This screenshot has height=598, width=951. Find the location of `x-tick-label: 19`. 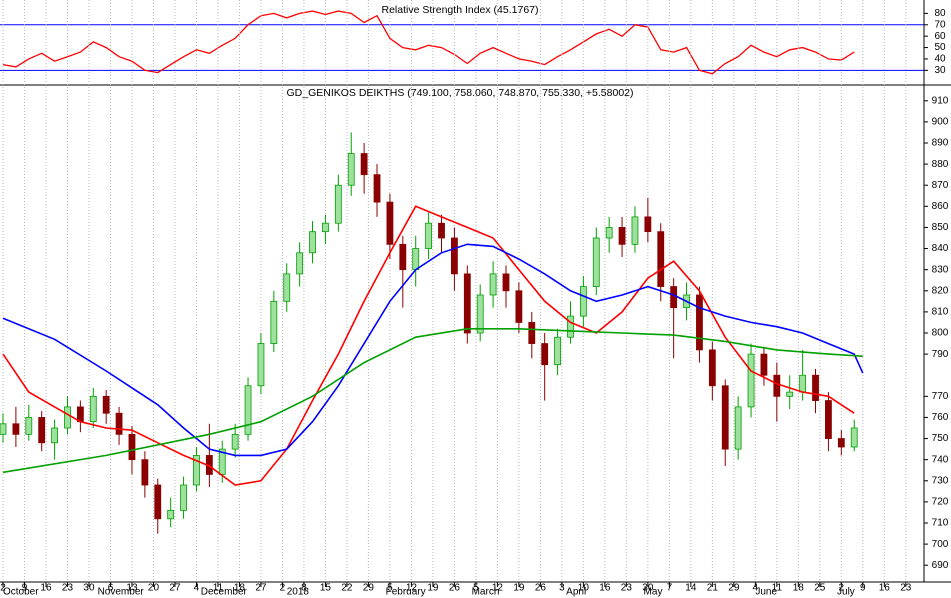

x-tick-label: 19 is located at coordinates (519, 588).